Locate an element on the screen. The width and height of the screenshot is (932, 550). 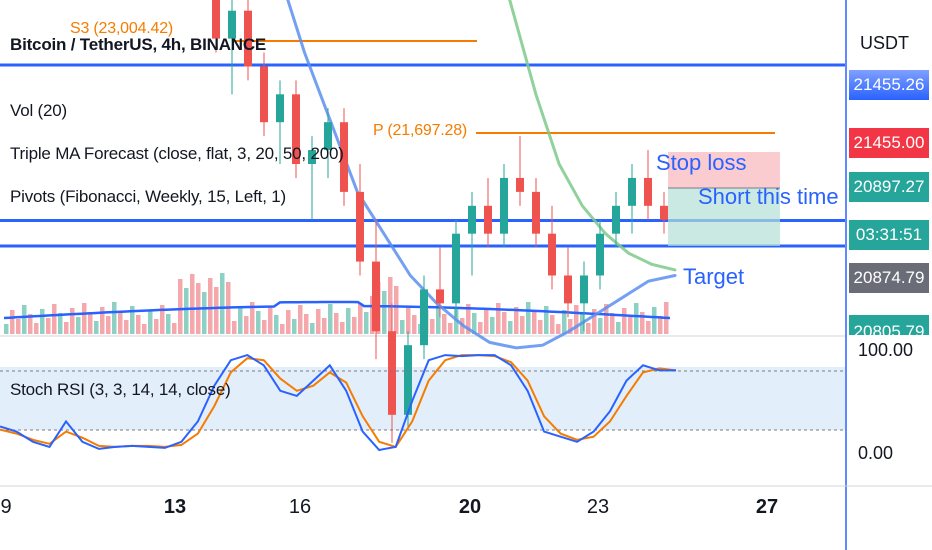
x-tick-label: 16 is located at coordinates (300, 507).